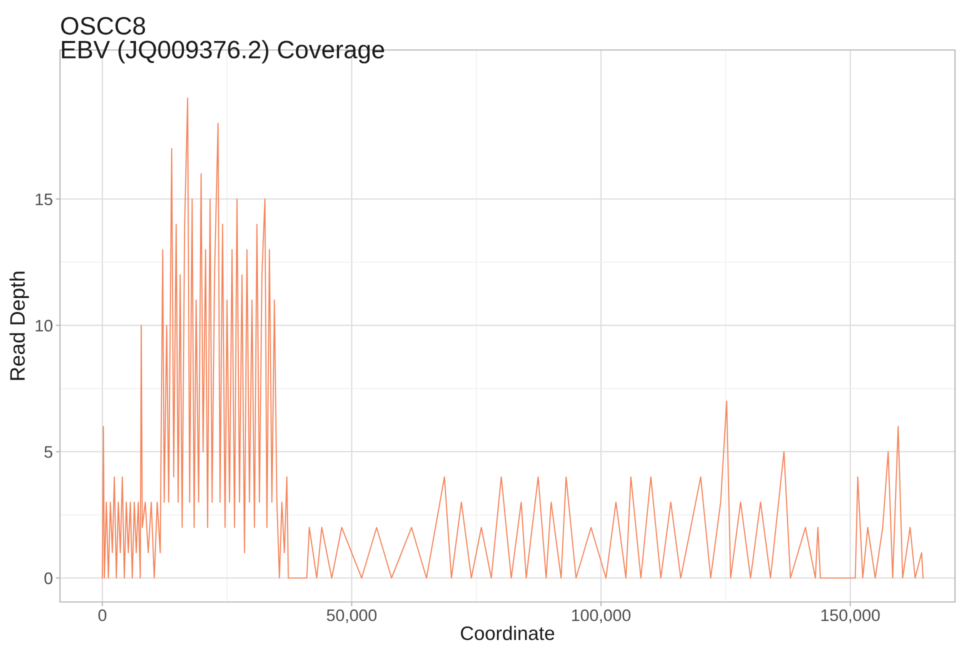  Describe the element at coordinates (103, 26) in the screenshot. I see `chart-title: OSCC8` at that location.